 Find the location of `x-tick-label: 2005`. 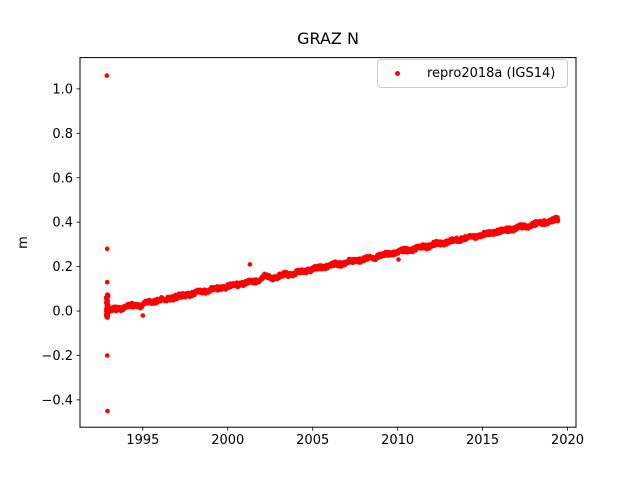

x-tick-label: 2005 is located at coordinates (312, 440).